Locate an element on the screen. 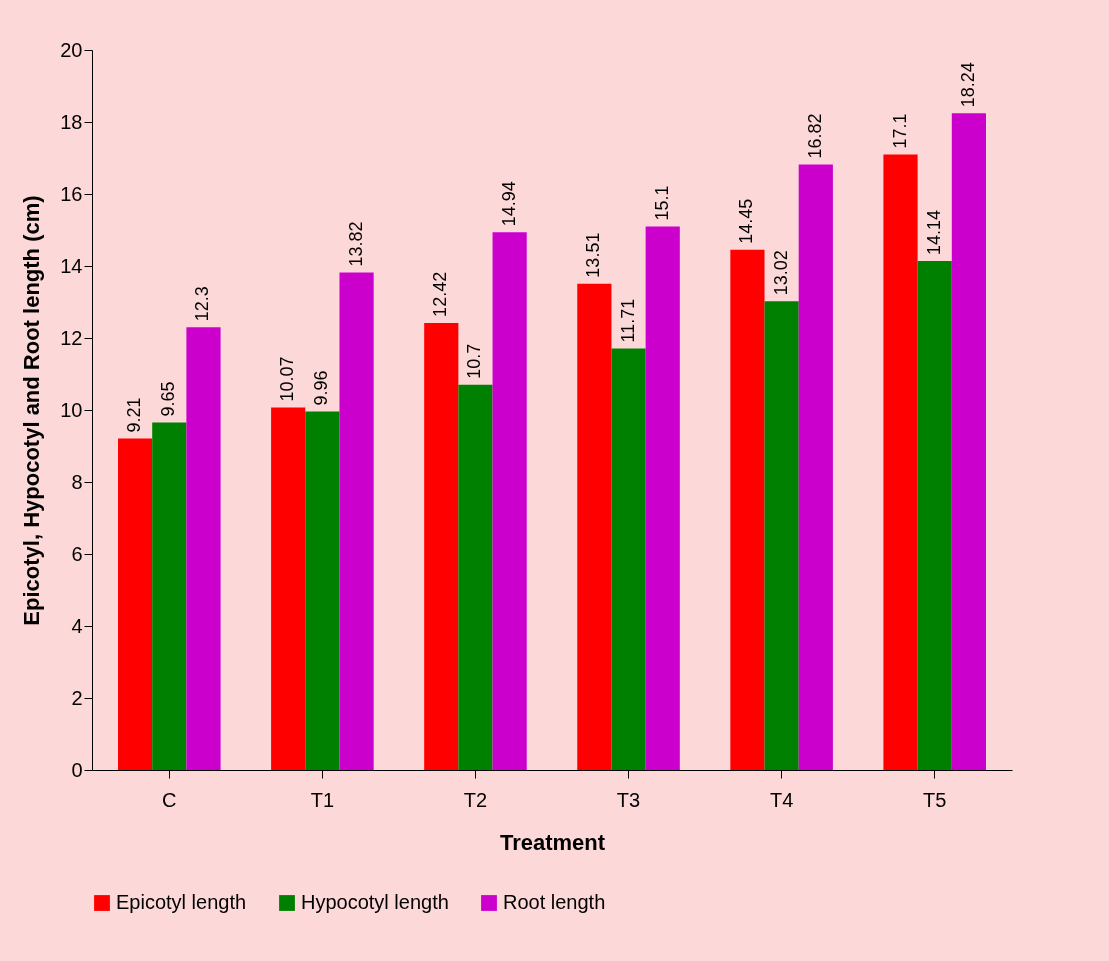 The image size is (1109, 961). y-tick-label: 8 is located at coordinates (77, 481).